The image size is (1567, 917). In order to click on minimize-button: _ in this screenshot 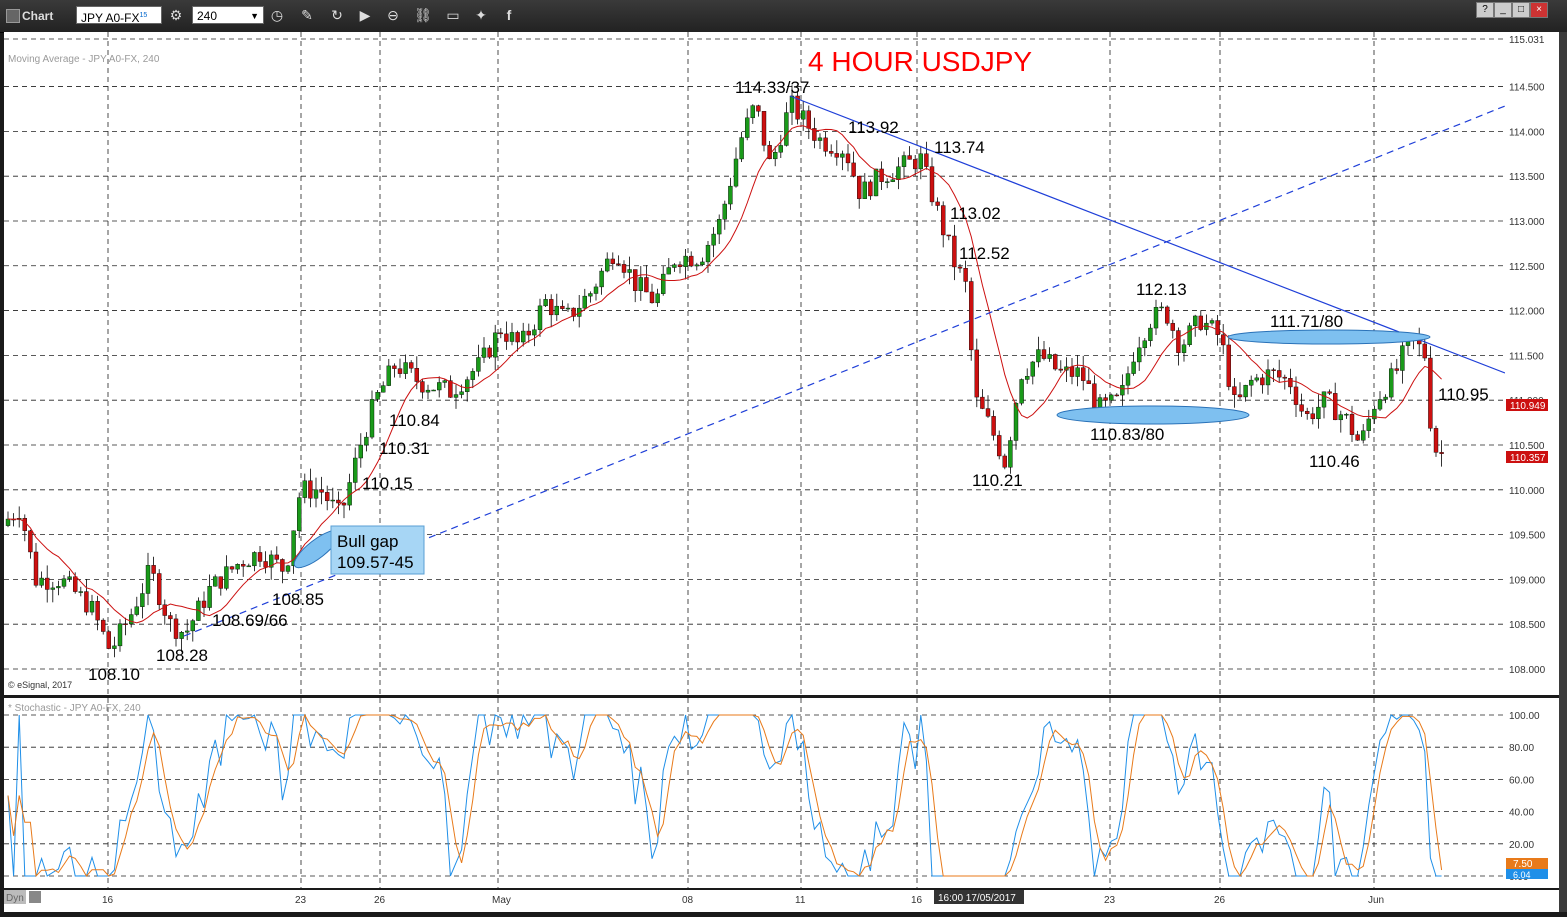, I will do `click(1503, 10)`.